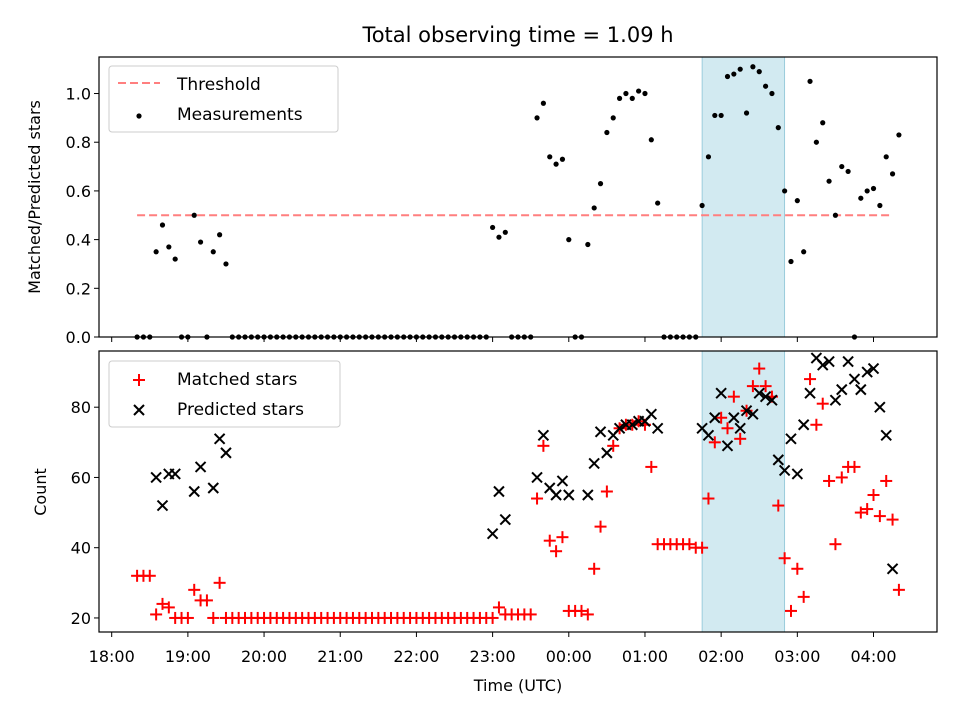 This screenshot has width=960, height=720. Describe the element at coordinates (81, 407) in the screenshot. I see `y-tick-label: 80` at that location.